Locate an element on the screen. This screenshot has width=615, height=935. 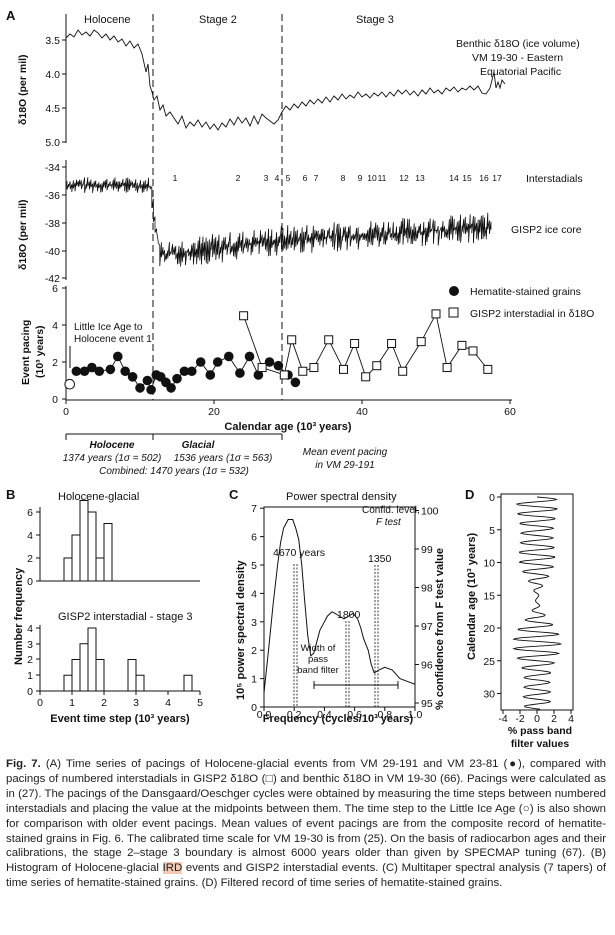
gisp-tick: -34 is located at coordinates (52, 168).